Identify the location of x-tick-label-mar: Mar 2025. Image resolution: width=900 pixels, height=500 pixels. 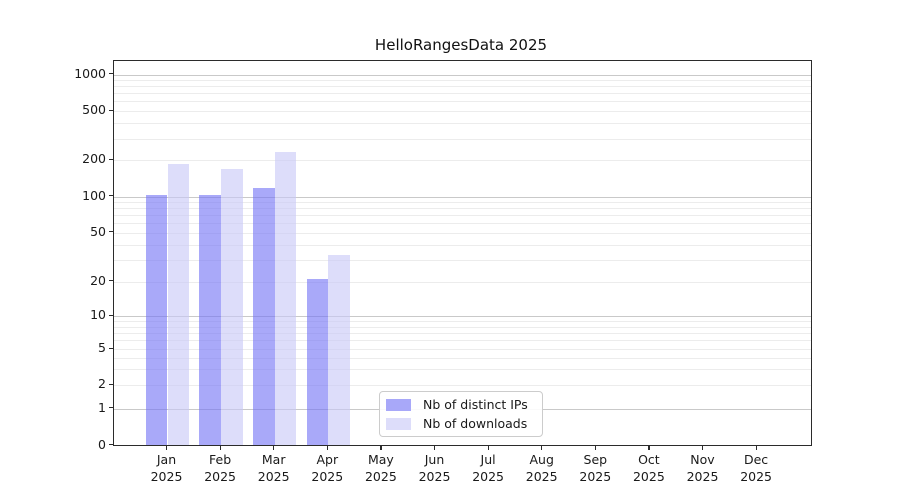
(273, 467).